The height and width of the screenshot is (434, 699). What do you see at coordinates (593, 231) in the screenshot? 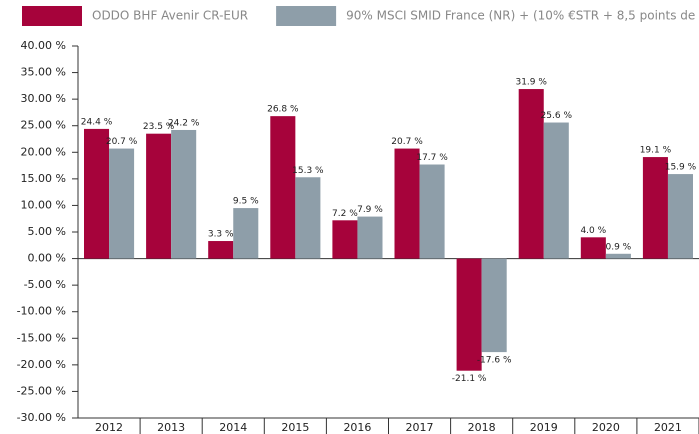
I see `value-label: 4.0 %` at bounding box center [593, 231].